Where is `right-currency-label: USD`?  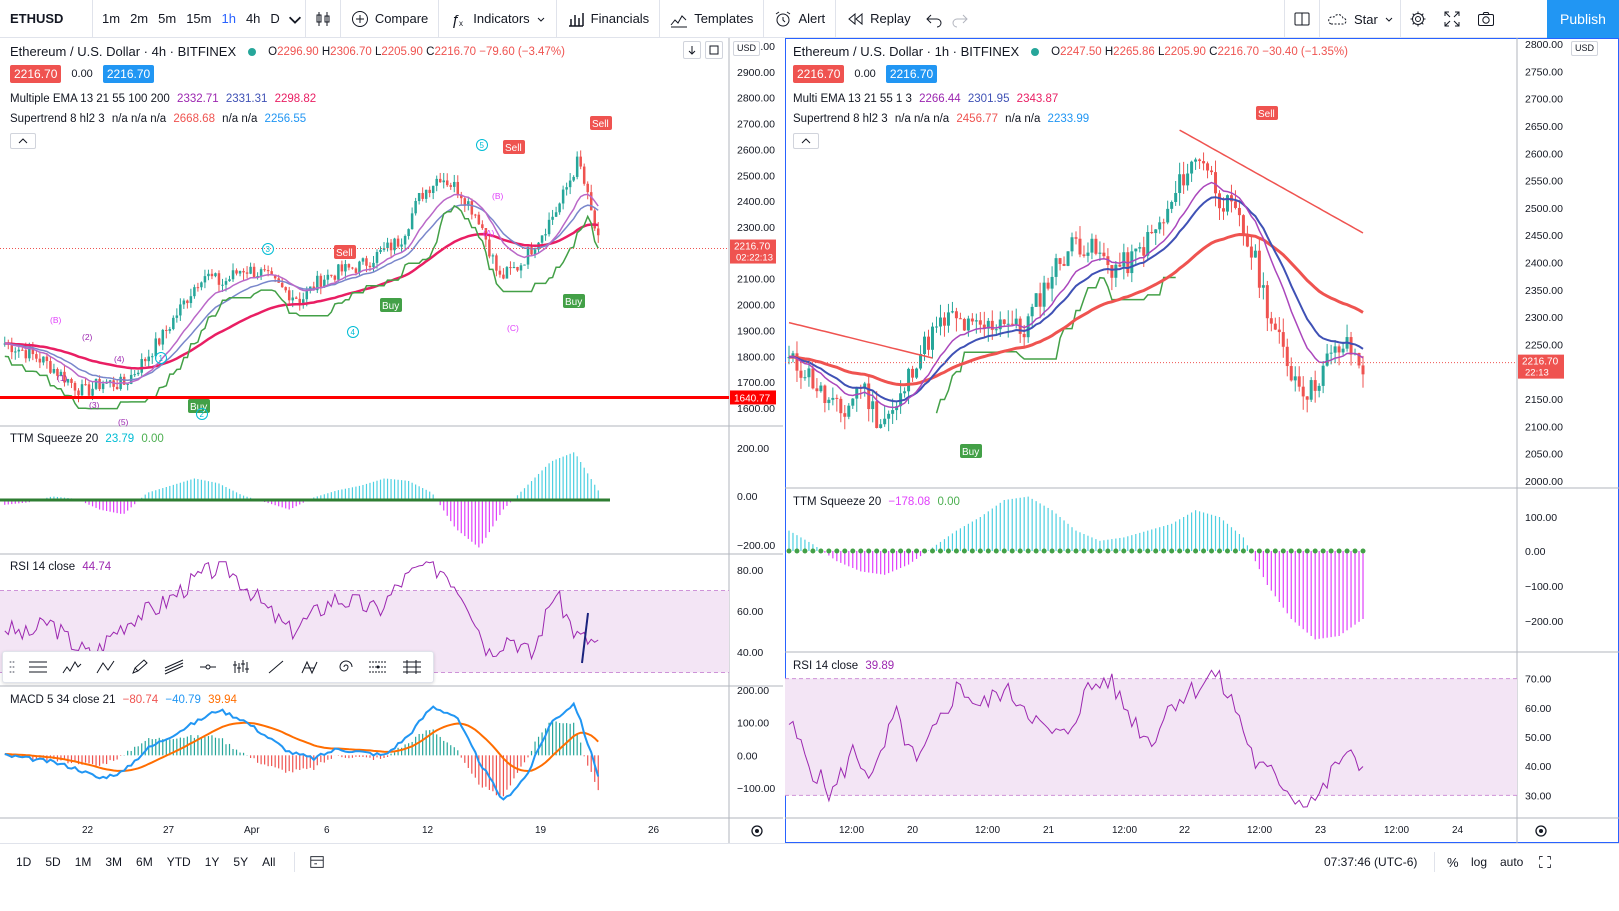 right-currency-label: USD is located at coordinates (1585, 48).